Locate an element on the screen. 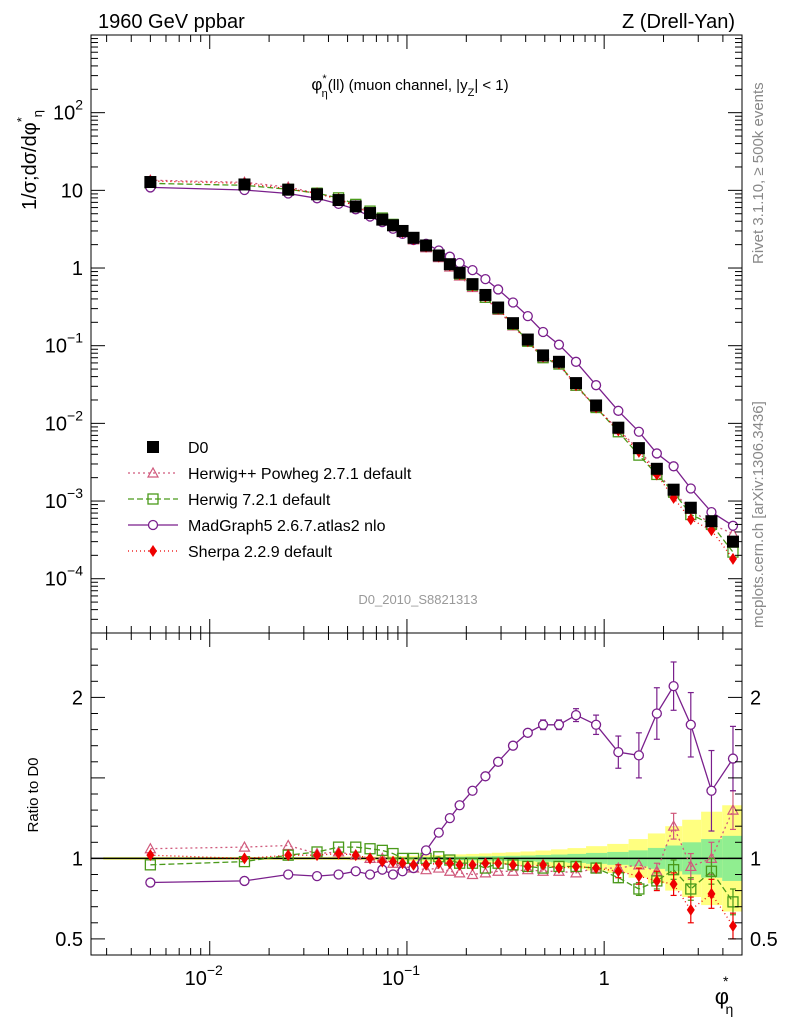  ratio-y-tick-label: 1 is located at coordinates (77, 859).